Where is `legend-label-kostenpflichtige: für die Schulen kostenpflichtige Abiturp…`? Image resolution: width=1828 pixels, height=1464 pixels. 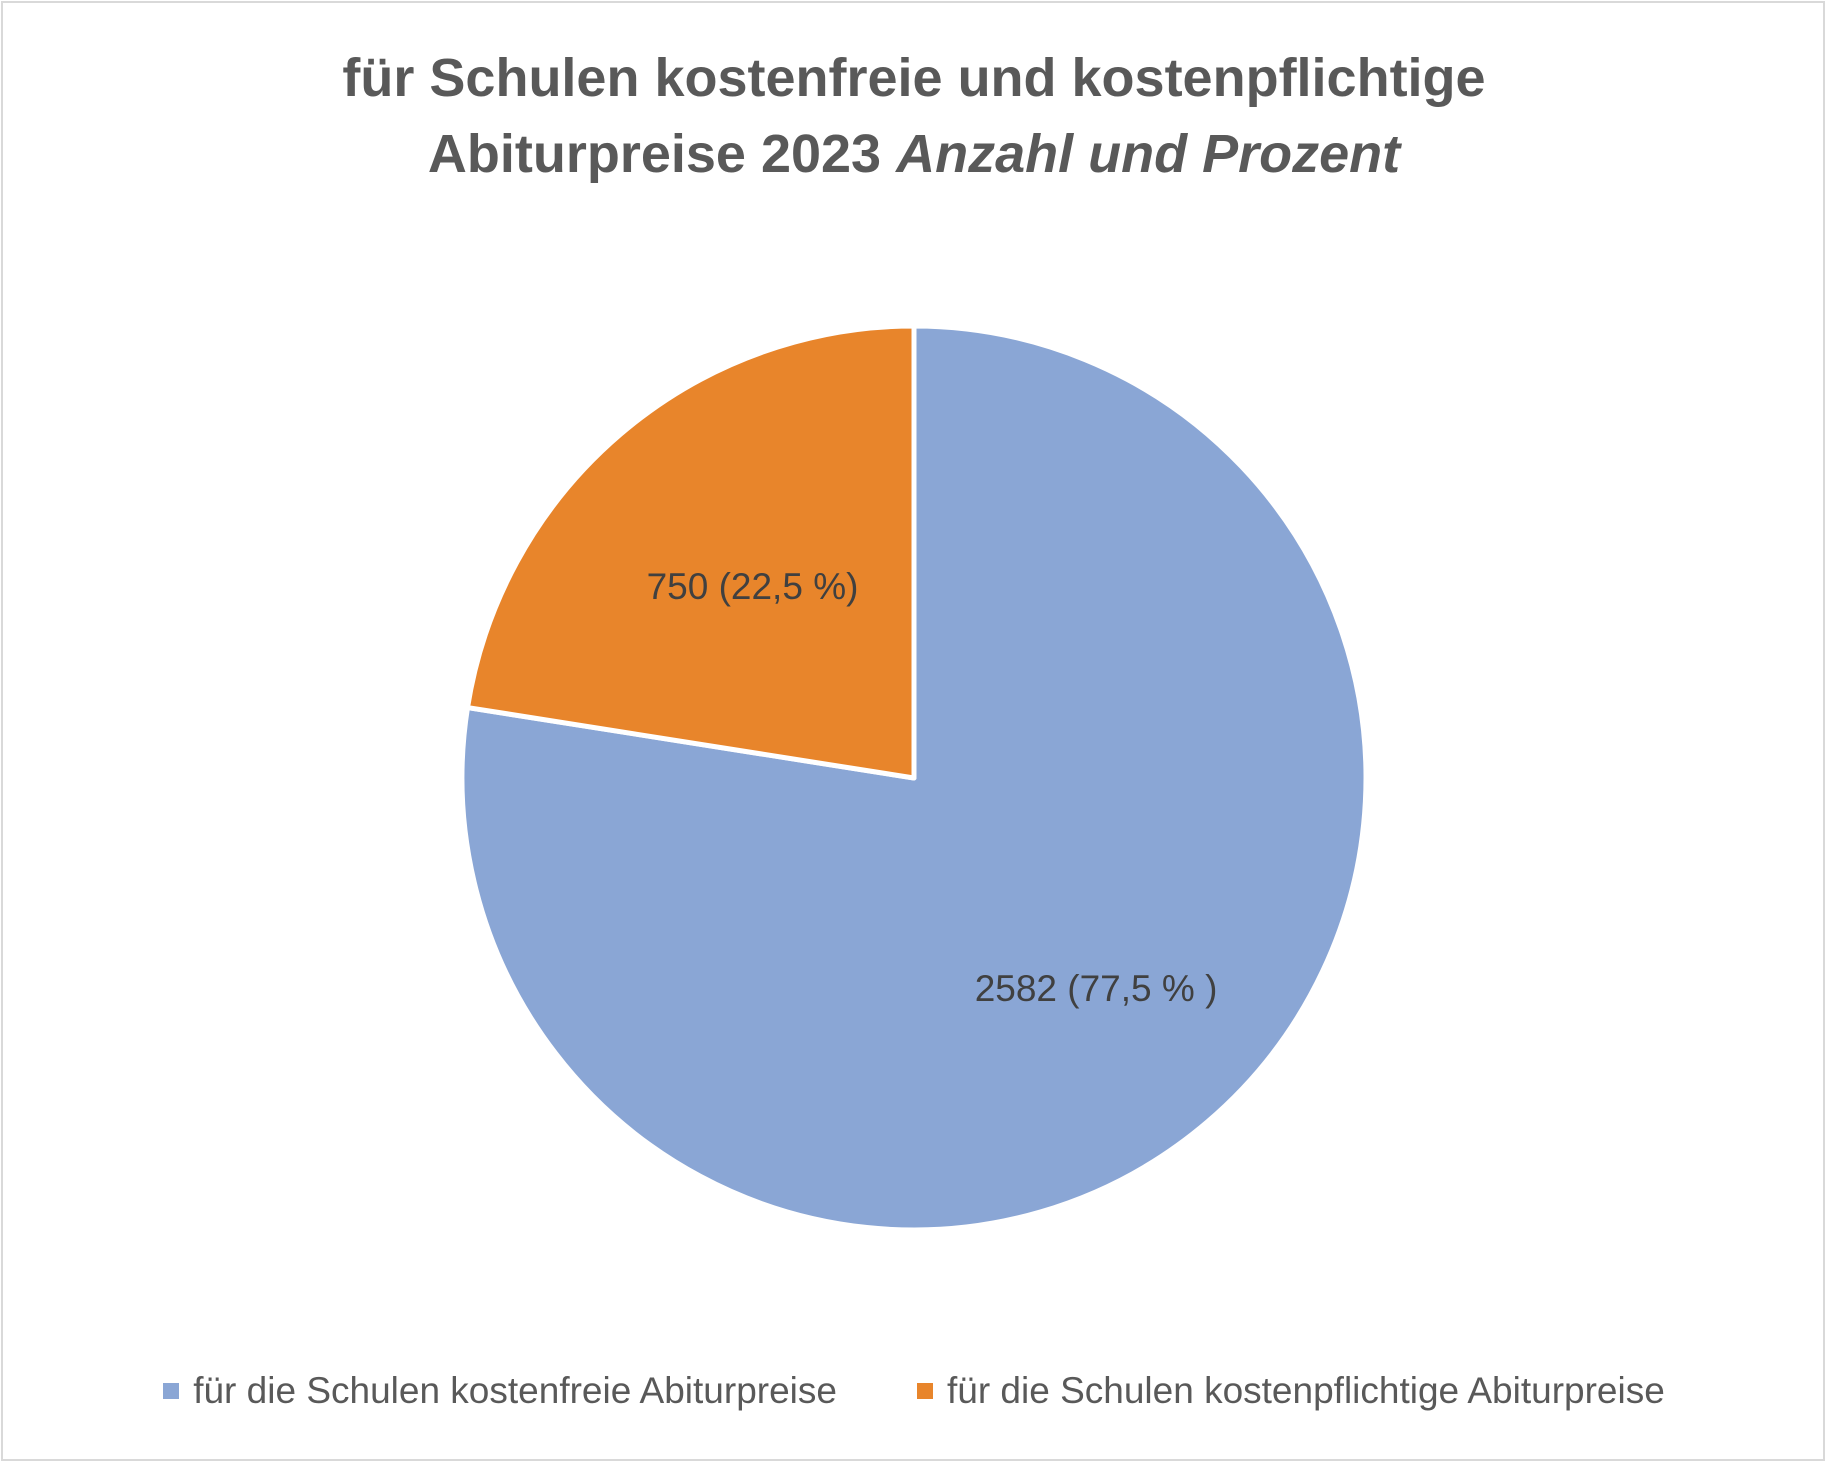 legend-label-kostenpflichtige: für die Schulen kostenpflichtige Abiturp… is located at coordinates (1305, 1390).